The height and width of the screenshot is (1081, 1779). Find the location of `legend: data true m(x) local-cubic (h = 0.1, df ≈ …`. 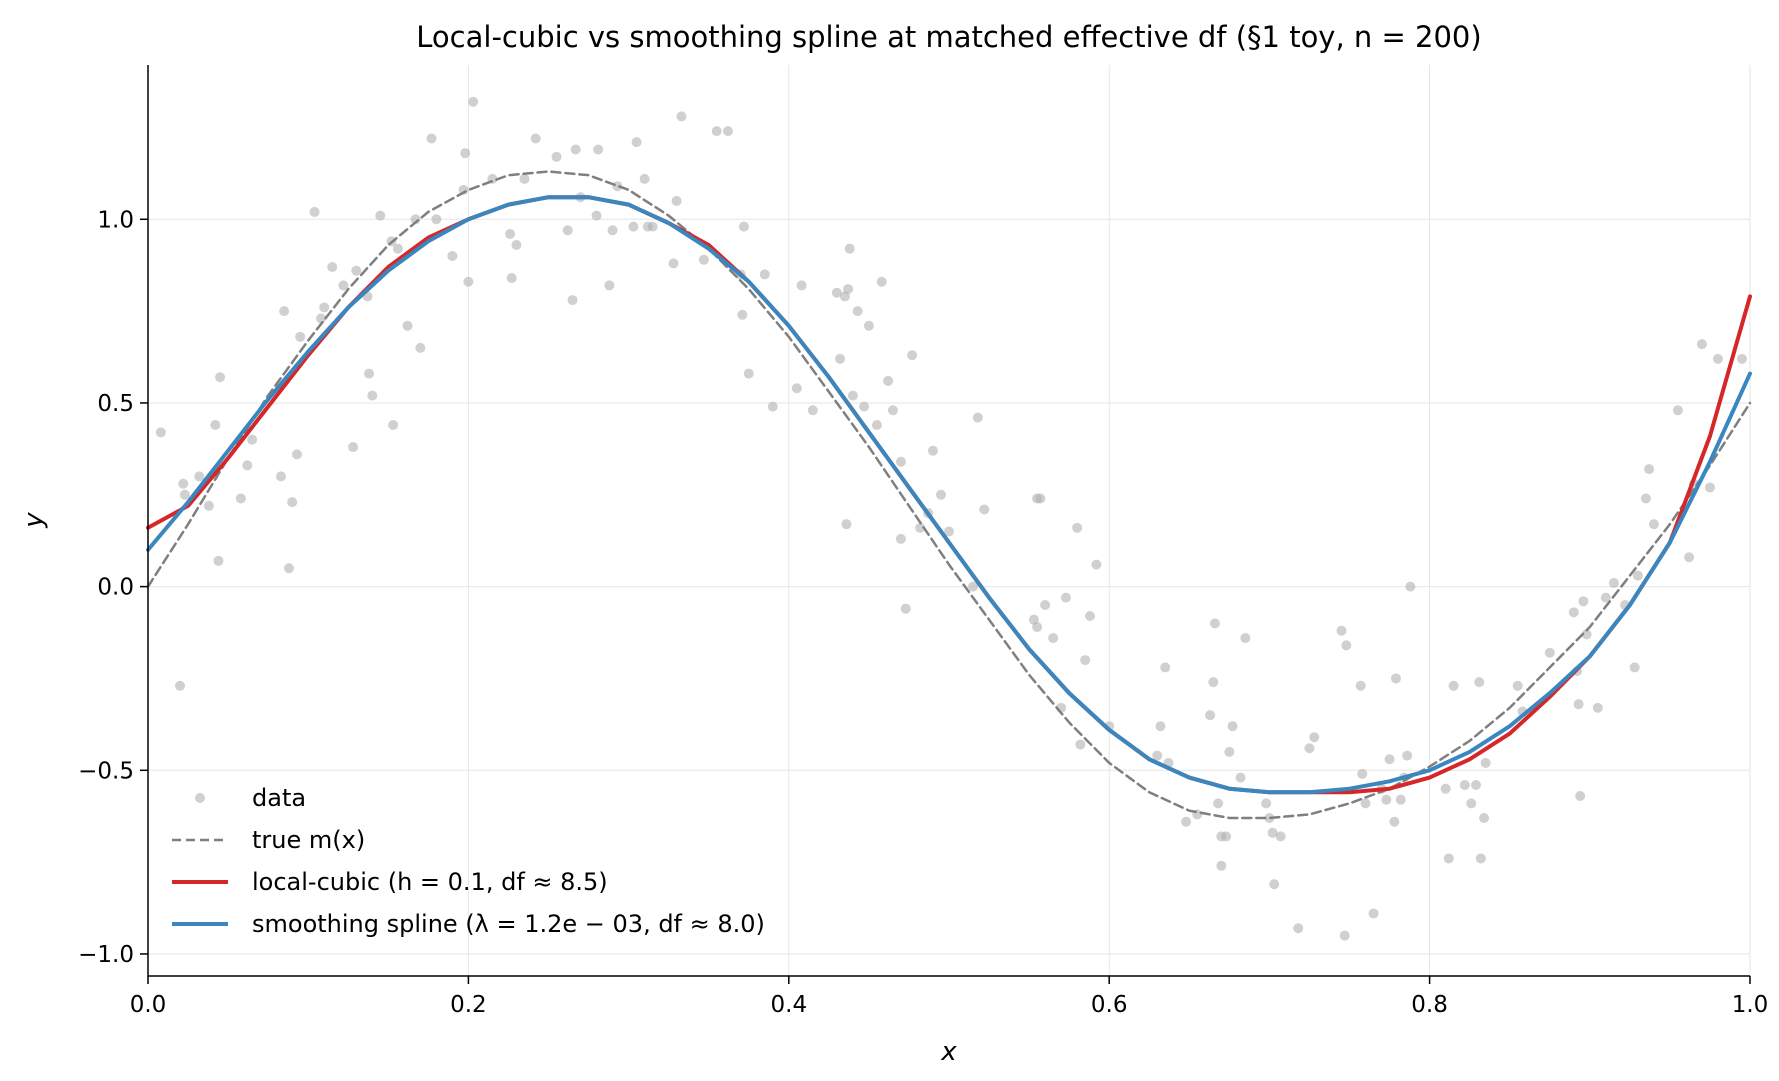

legend: data true m(x) local-cubic (h = 0.1, df ≈ … is located at coordinates (468, 861).